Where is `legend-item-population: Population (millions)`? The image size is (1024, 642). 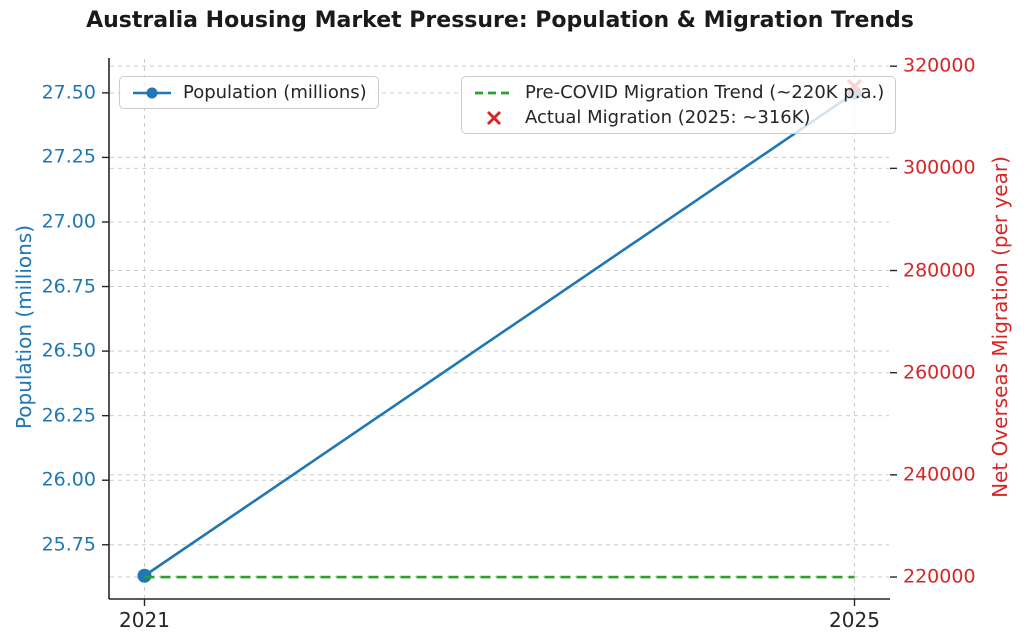
legend-item-population: Population (millions) is located at coordinates (249, 92).